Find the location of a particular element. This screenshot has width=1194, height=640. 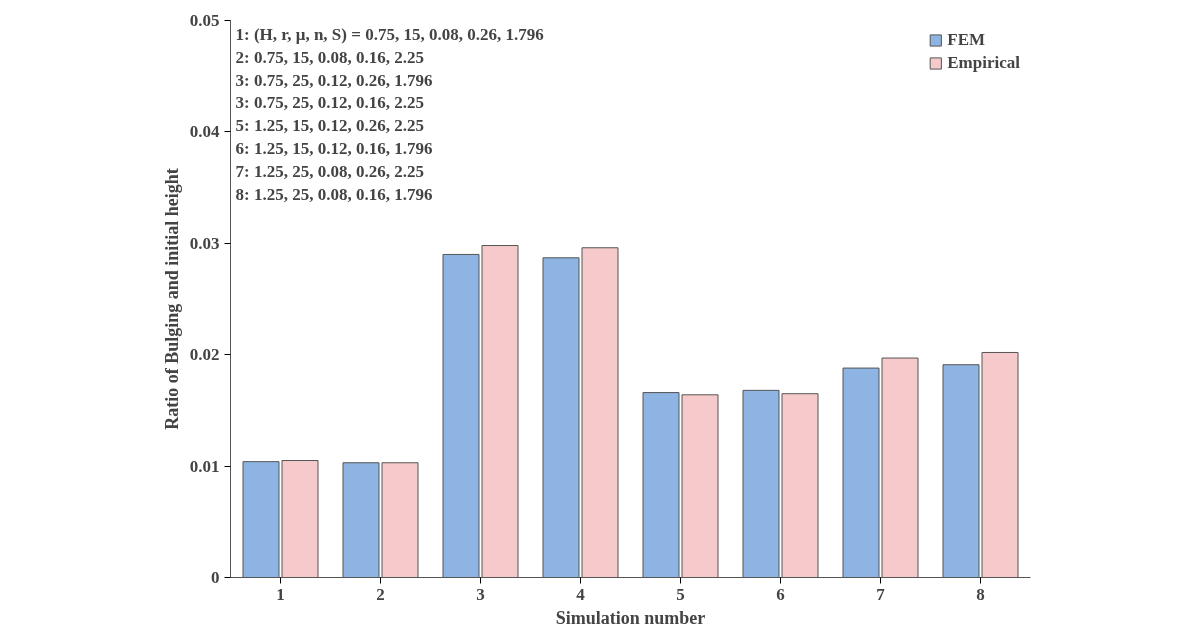

legend-label: FEM is located at coordinates (966, 40).